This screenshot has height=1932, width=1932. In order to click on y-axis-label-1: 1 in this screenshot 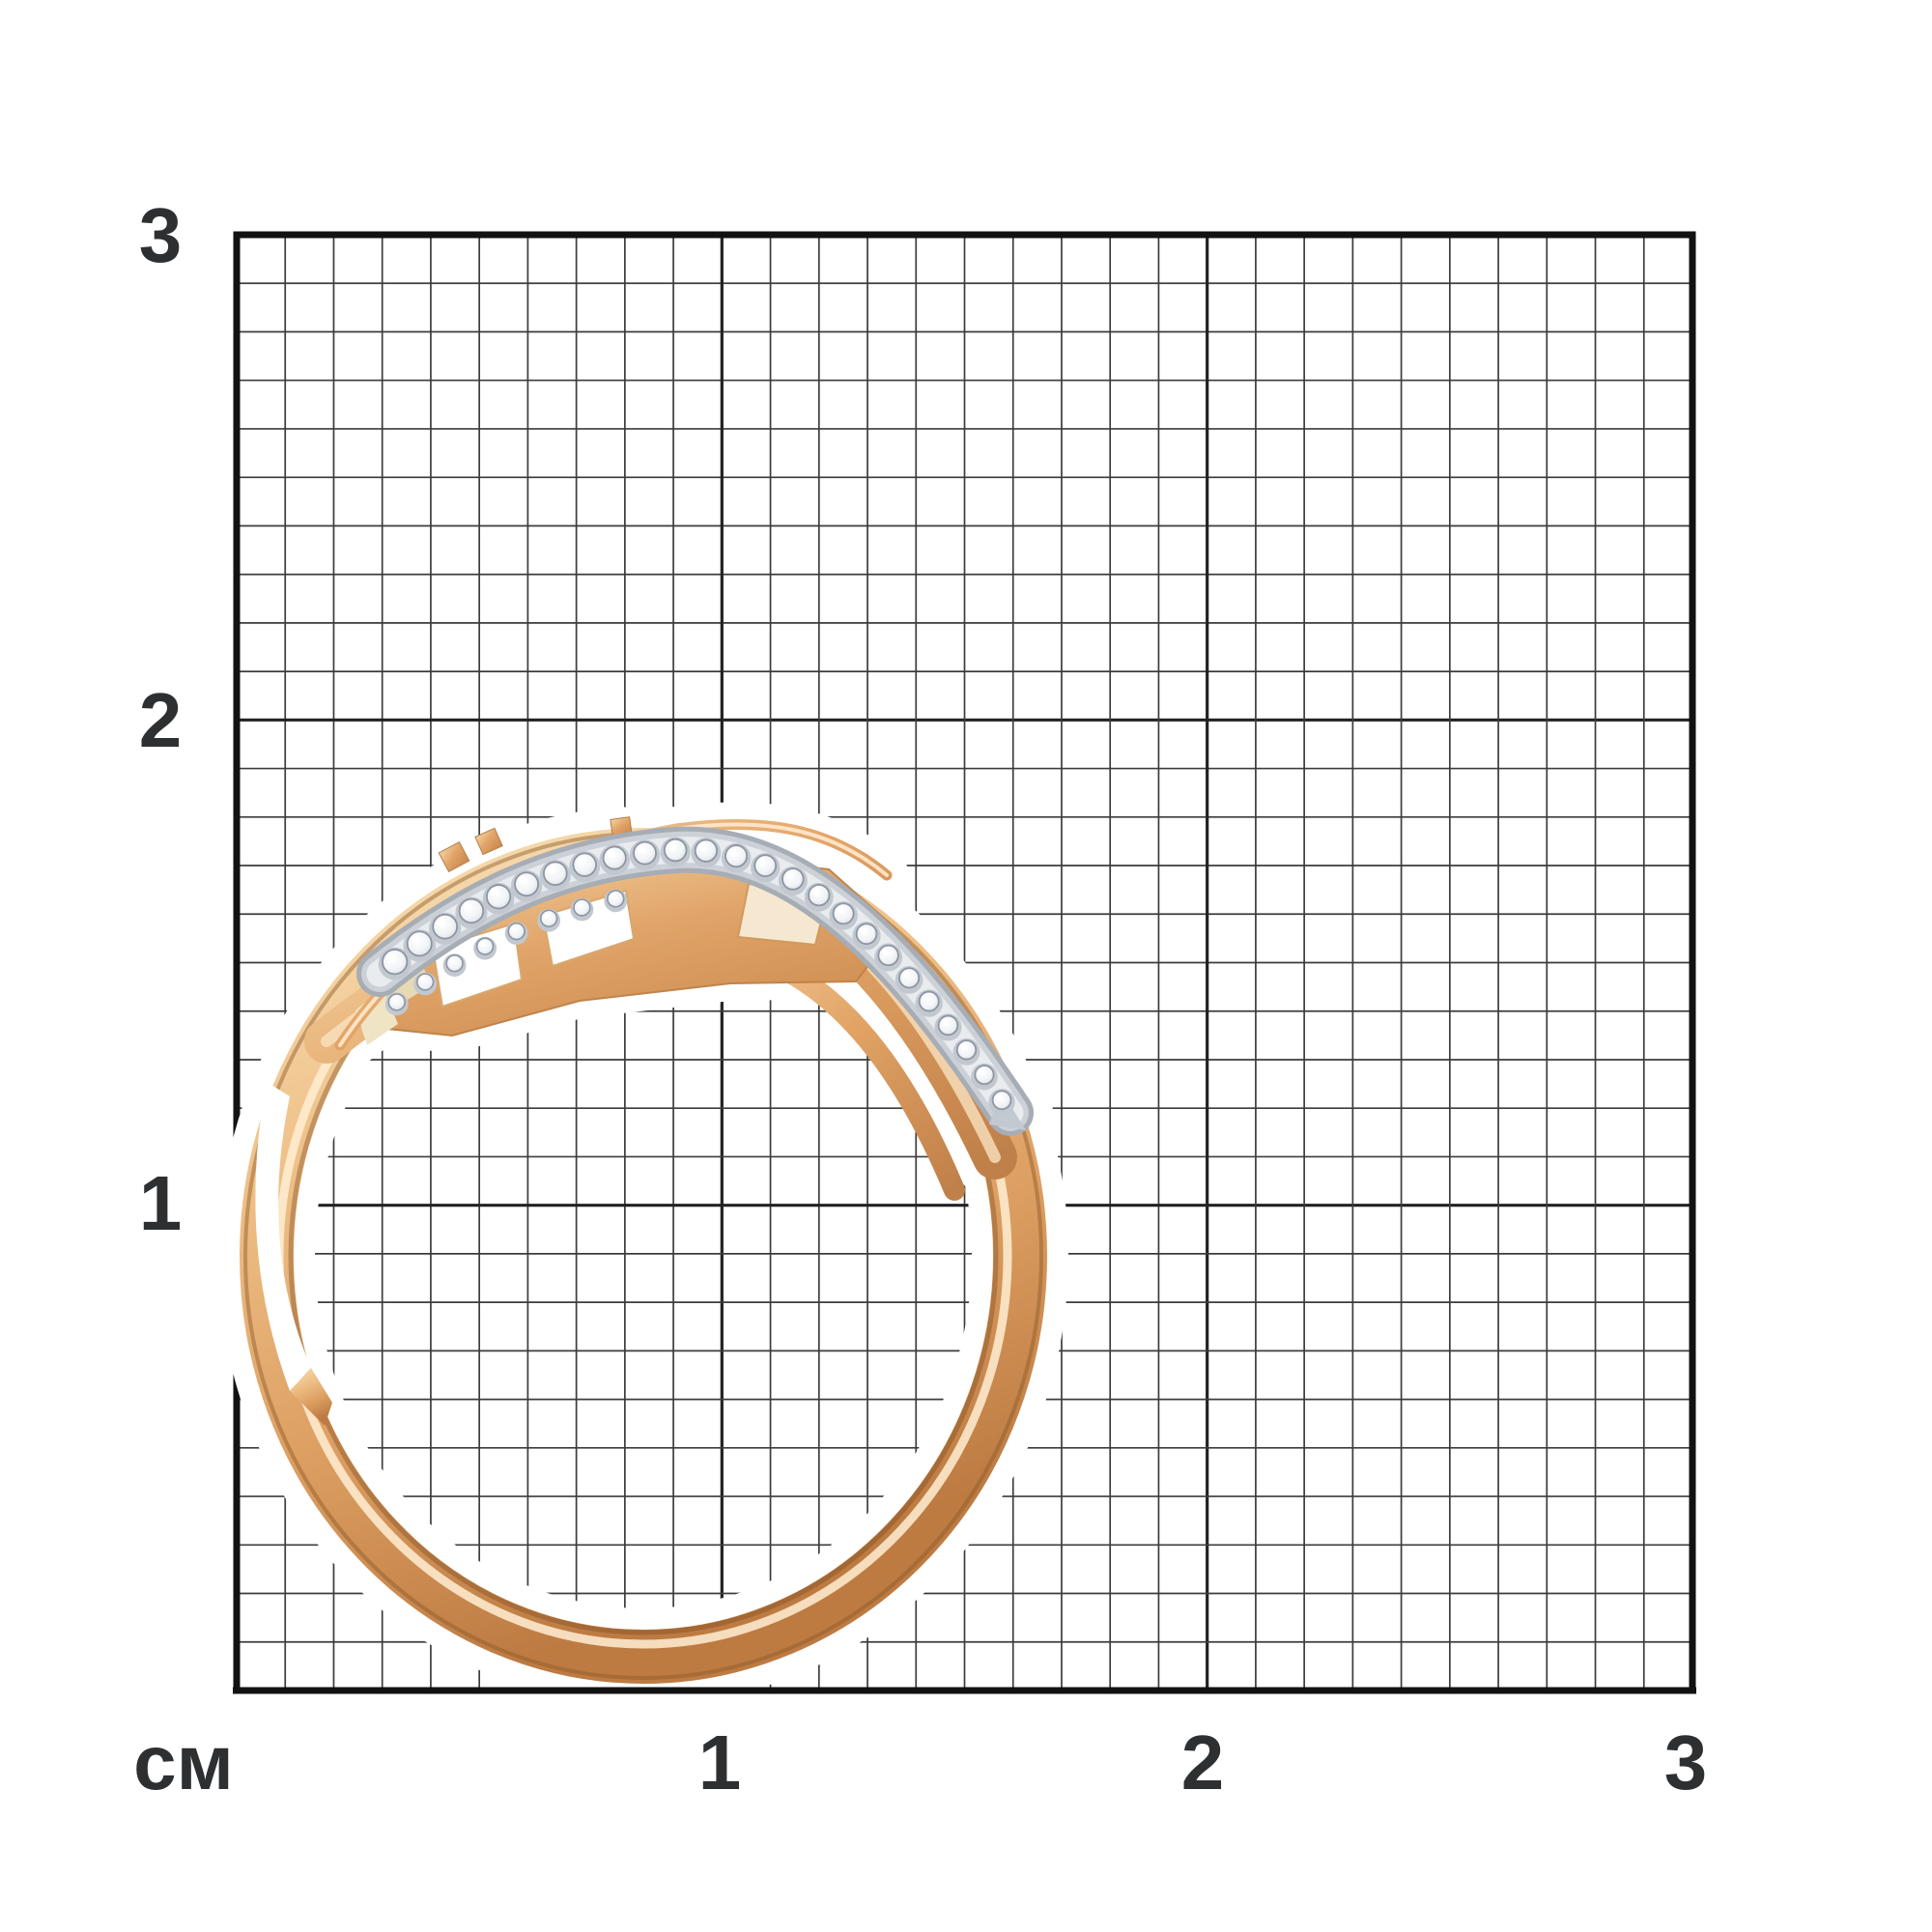, I will do `click(161, 1203)`.